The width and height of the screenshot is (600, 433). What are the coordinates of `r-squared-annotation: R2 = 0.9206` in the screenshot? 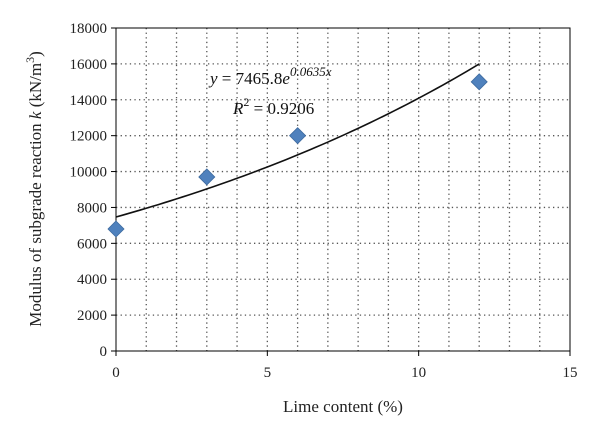 It's located at (273, 106).